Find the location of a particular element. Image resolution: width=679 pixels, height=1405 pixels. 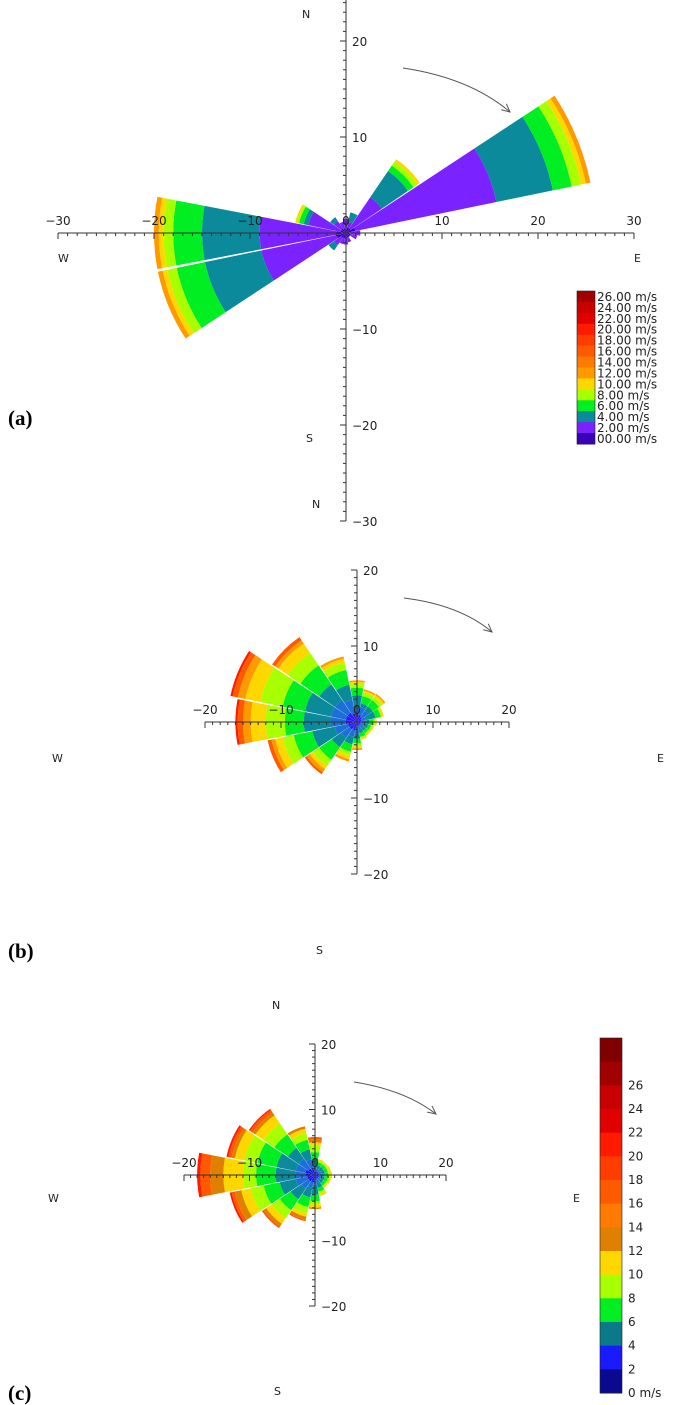

sector-337.5-band-6 is located at coordinates (332, 662).